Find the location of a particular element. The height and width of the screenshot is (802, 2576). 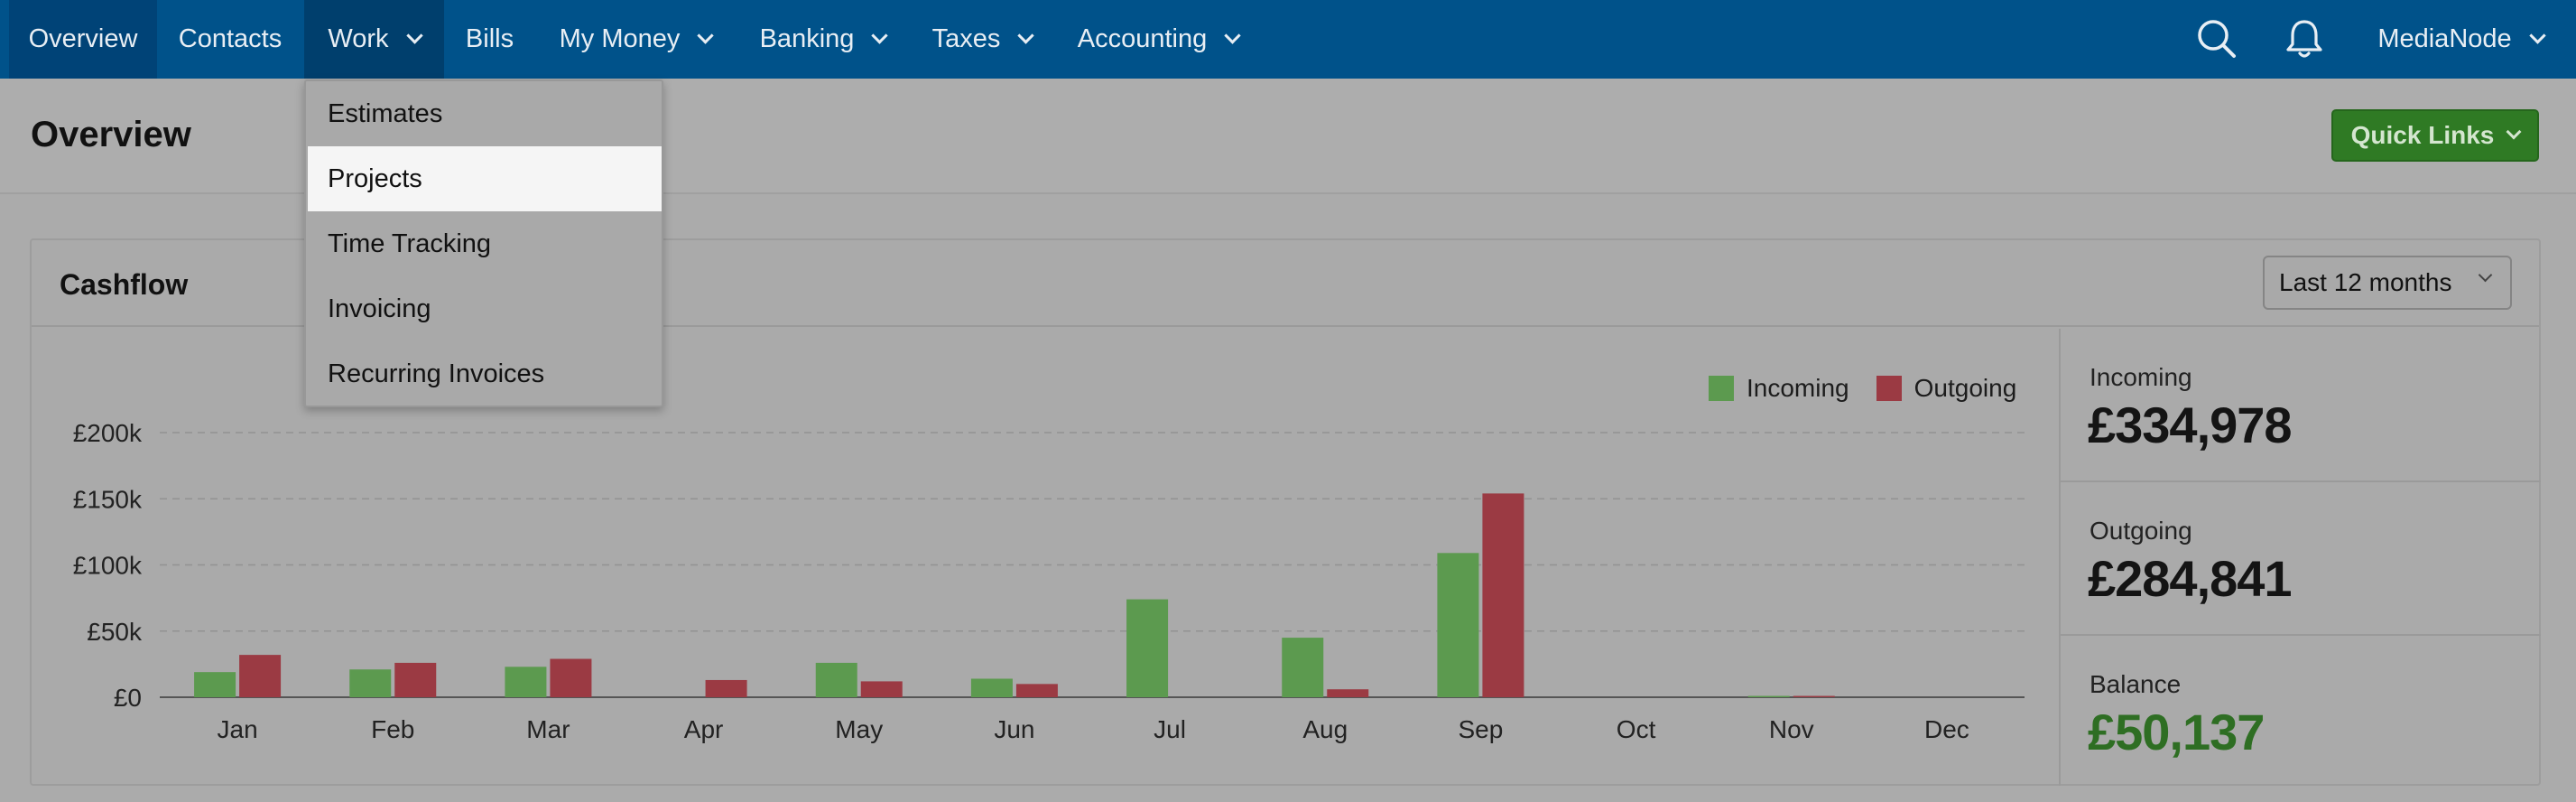

stat-label: Balance is located at coordinates (2136, 684).